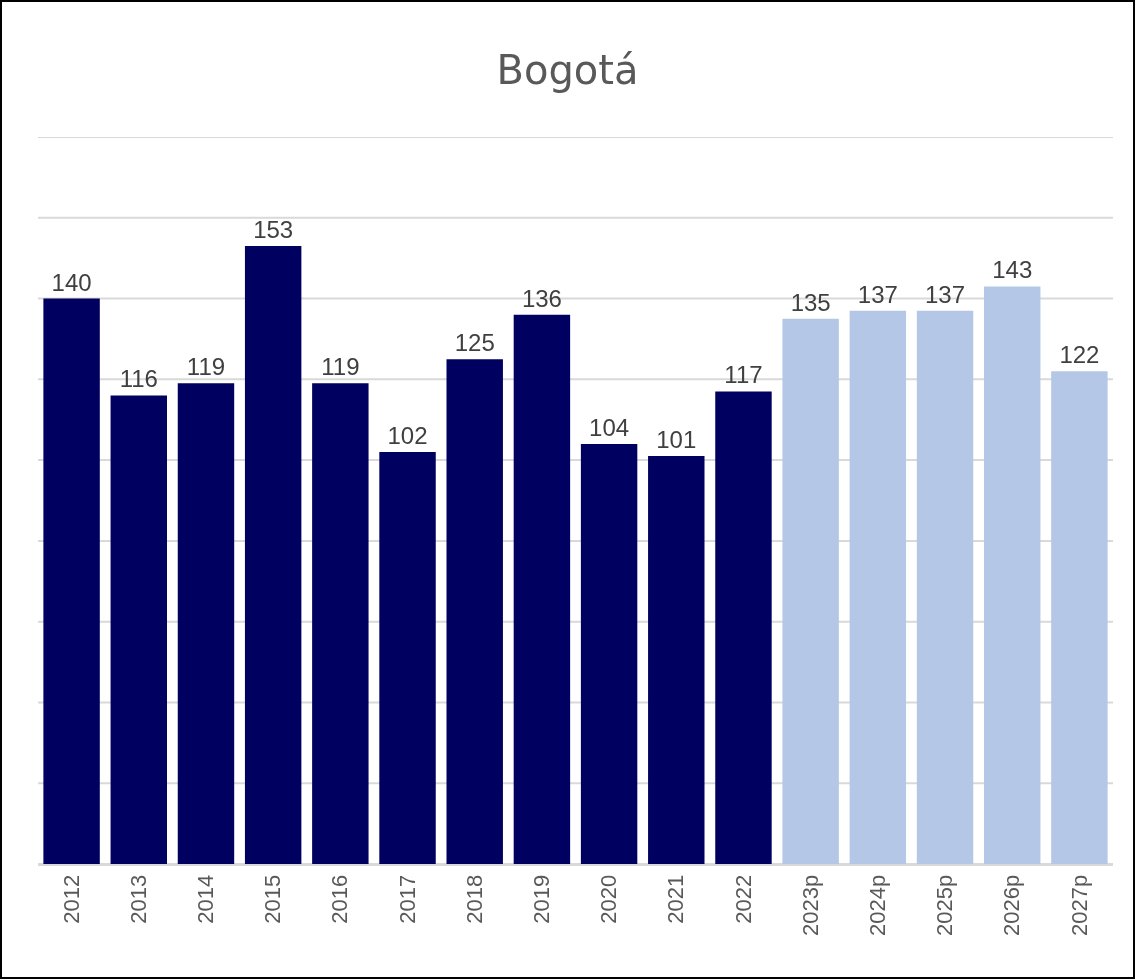 The image size is (1135, 979). Describe the element at coordinates (1012, 270) in the screenshot. I see `data-label: 143` at that location.